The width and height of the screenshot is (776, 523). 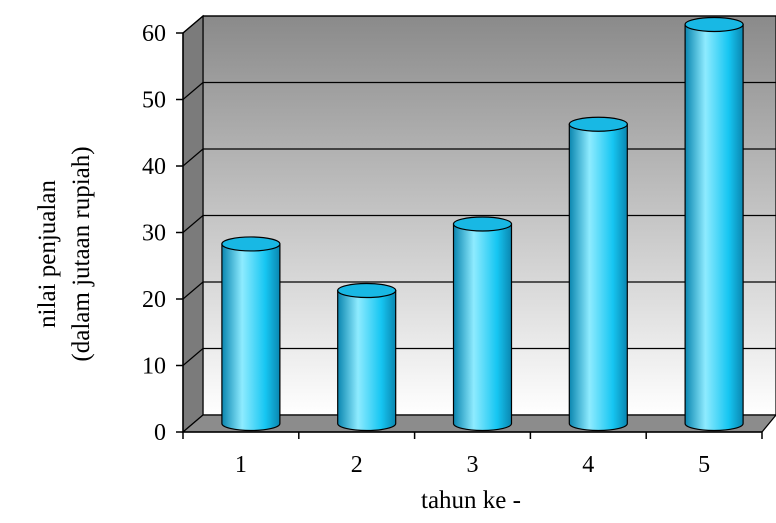 What do you see at coordinates (471, 500) in the screenshot?
I see `x-axis-title: tahun ke -` at bounding box center [471, 500].